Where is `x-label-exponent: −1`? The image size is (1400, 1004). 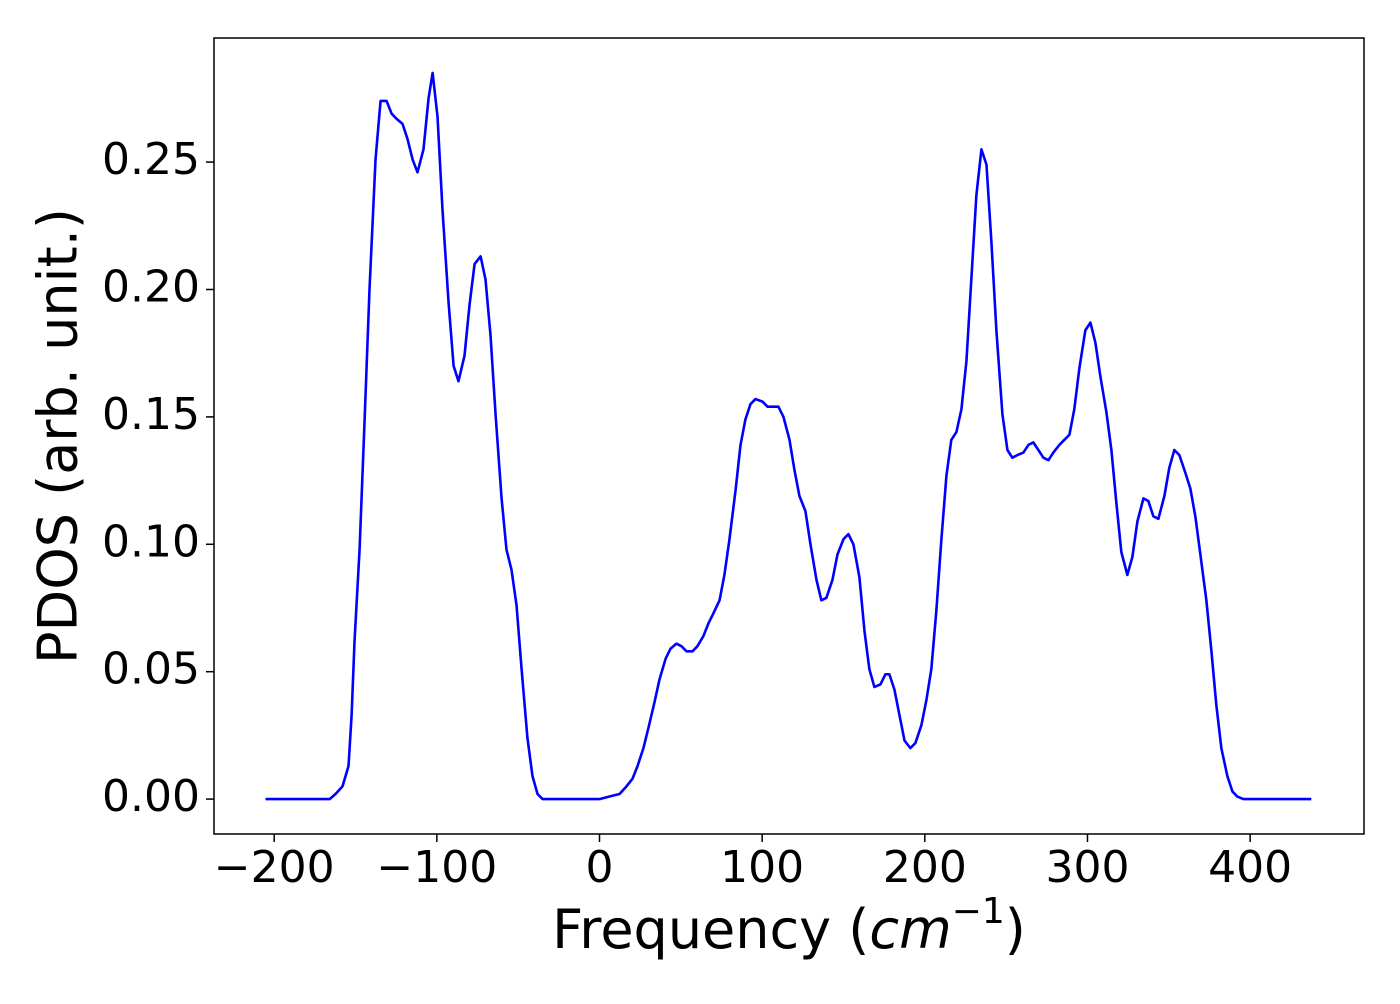 x-label-exponent: −1 is located at coordinates (978, 911).